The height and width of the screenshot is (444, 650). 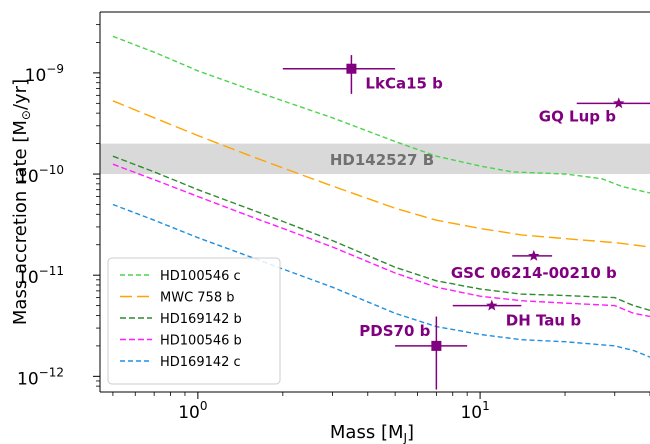 I want to click on planet-label: GSC 06214-00210 b, so click(x=534, y=273).